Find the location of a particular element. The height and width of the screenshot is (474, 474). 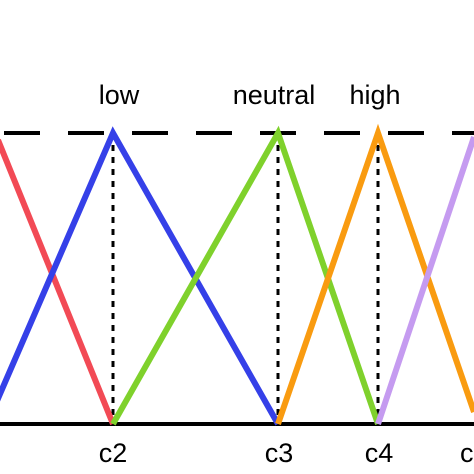

label-neutral: neutral is located at coordinates (274, 95).